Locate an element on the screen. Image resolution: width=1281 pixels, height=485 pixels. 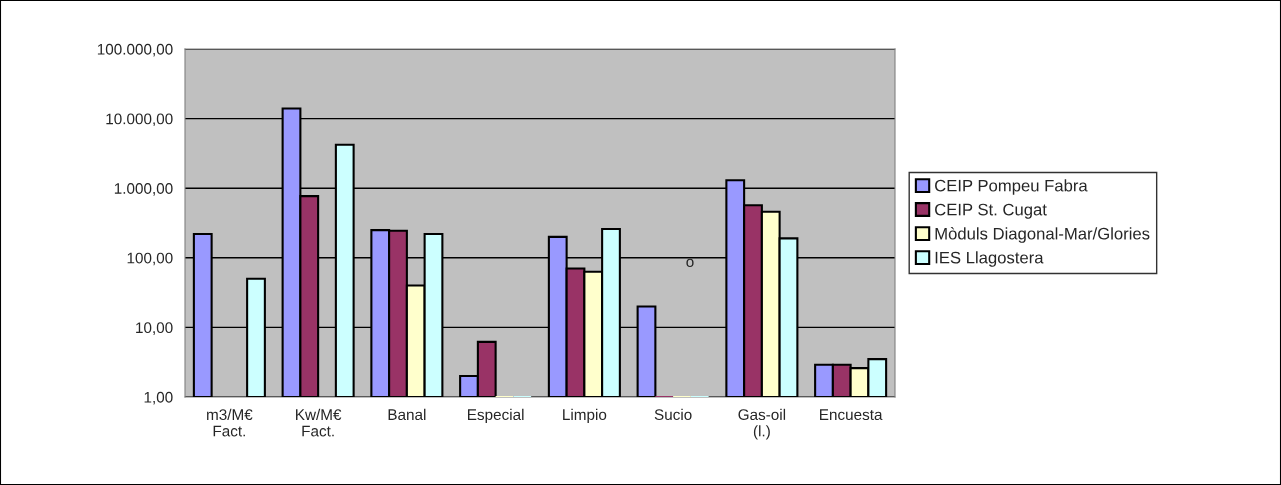
x-tick-label: Banal is located at coordinates (407, 414).